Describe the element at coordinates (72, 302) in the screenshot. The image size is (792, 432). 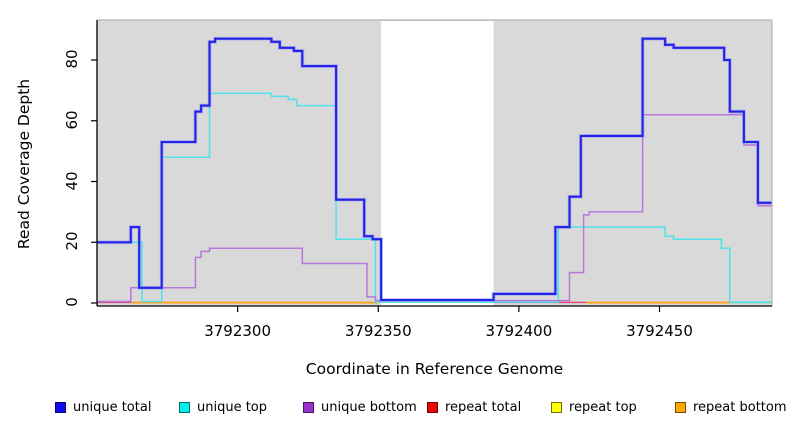
I see `y-tick-label: 0` at that location.